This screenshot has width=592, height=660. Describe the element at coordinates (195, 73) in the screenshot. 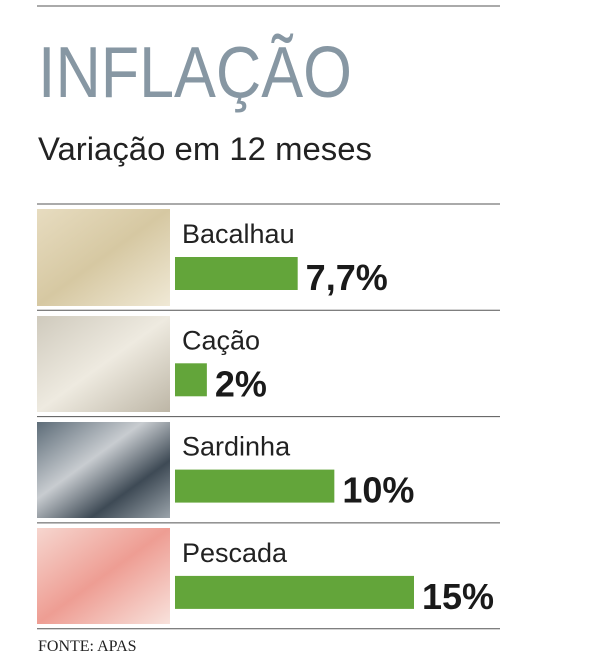

I see `chart-title: INFLAÇÃO` at that location.